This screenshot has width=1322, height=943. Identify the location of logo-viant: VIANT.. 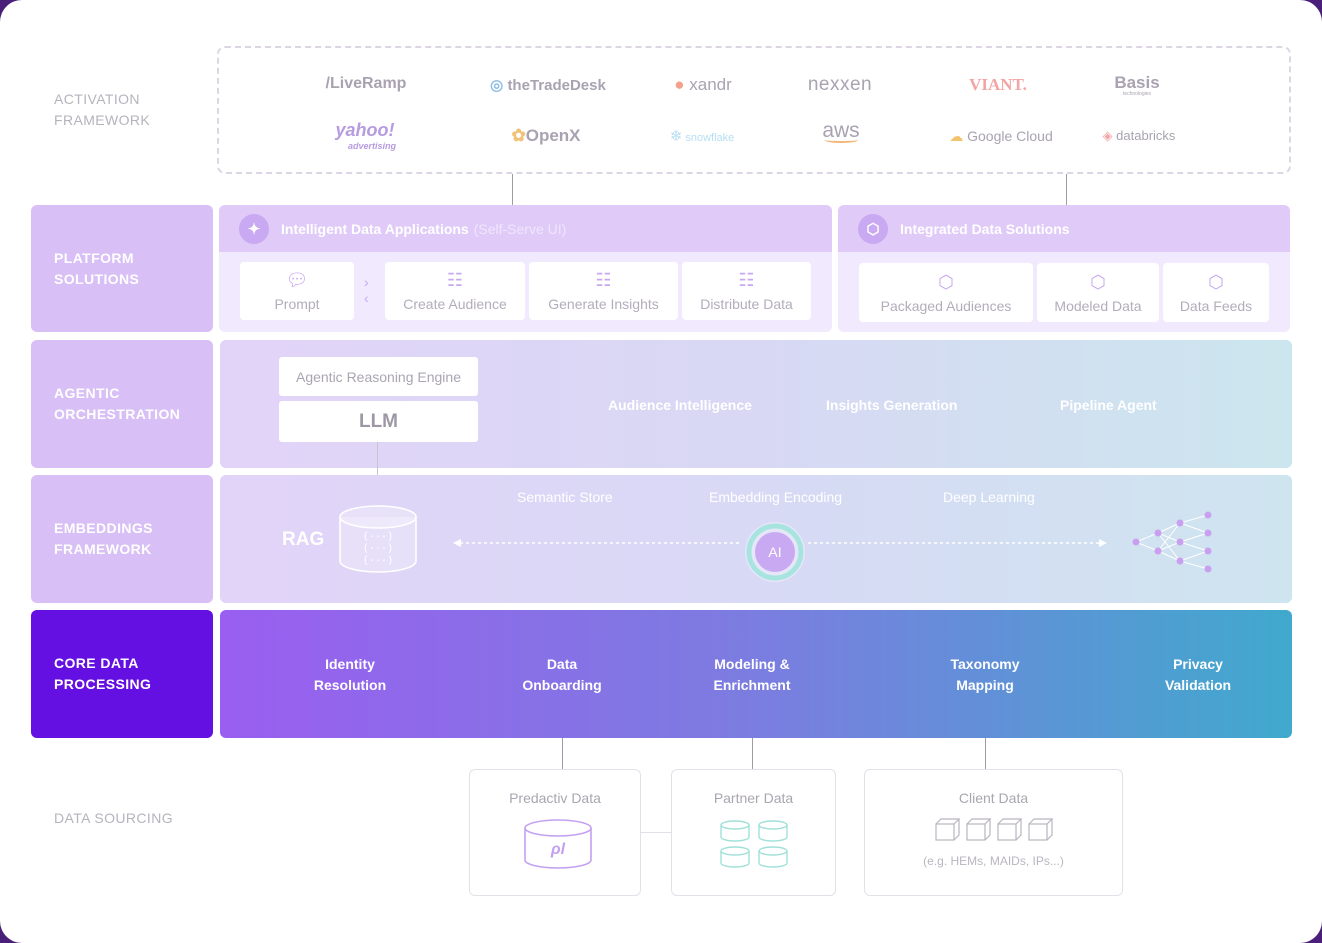
(998, 84).